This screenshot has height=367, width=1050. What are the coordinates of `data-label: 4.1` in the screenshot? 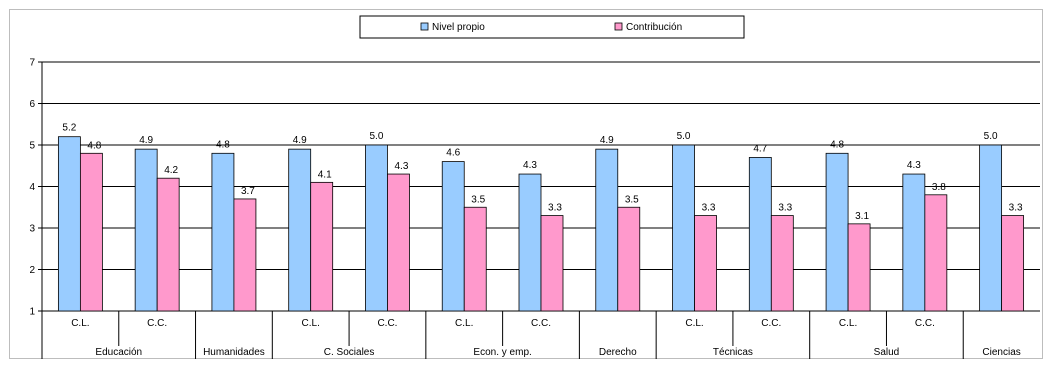 It's located at (325, 174).